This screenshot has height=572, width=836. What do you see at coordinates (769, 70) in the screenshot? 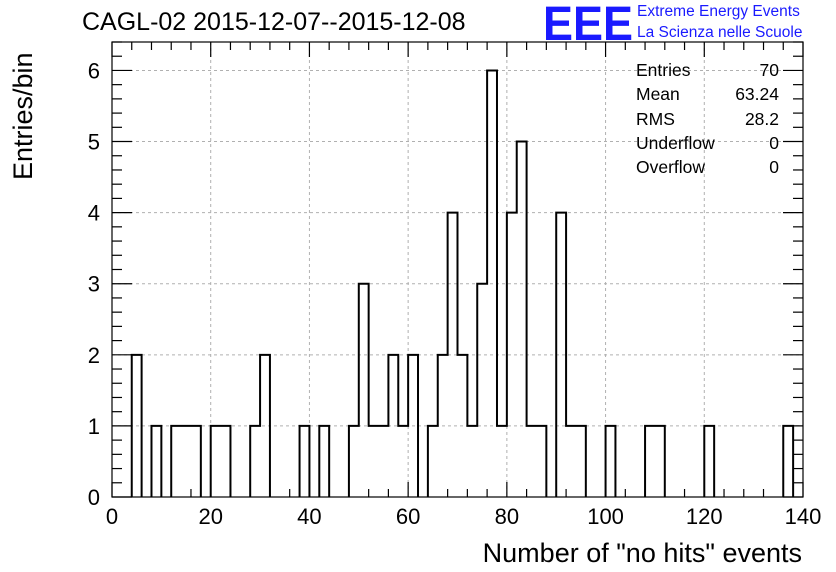
I see `stats-value: 70` at bounding box center [769, 70].